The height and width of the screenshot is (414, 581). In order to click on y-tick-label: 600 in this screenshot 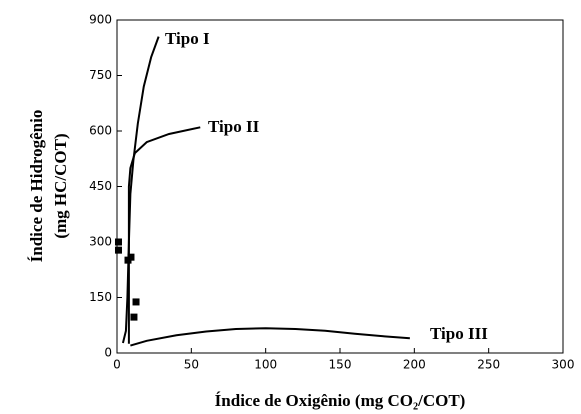, I will do `click(100, 131)`.